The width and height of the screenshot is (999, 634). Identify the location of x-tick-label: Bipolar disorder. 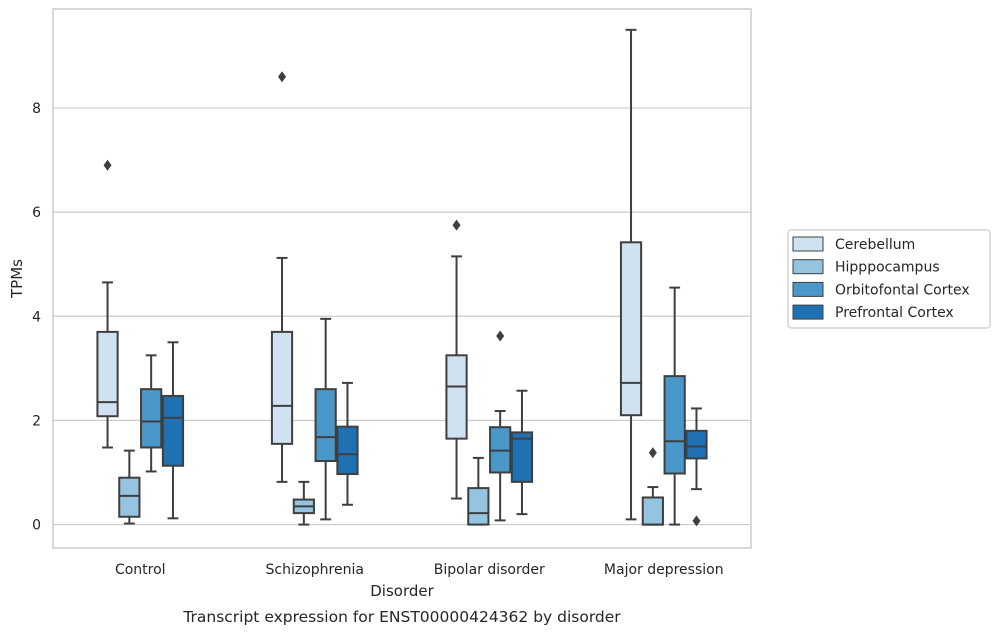
(489, 570).